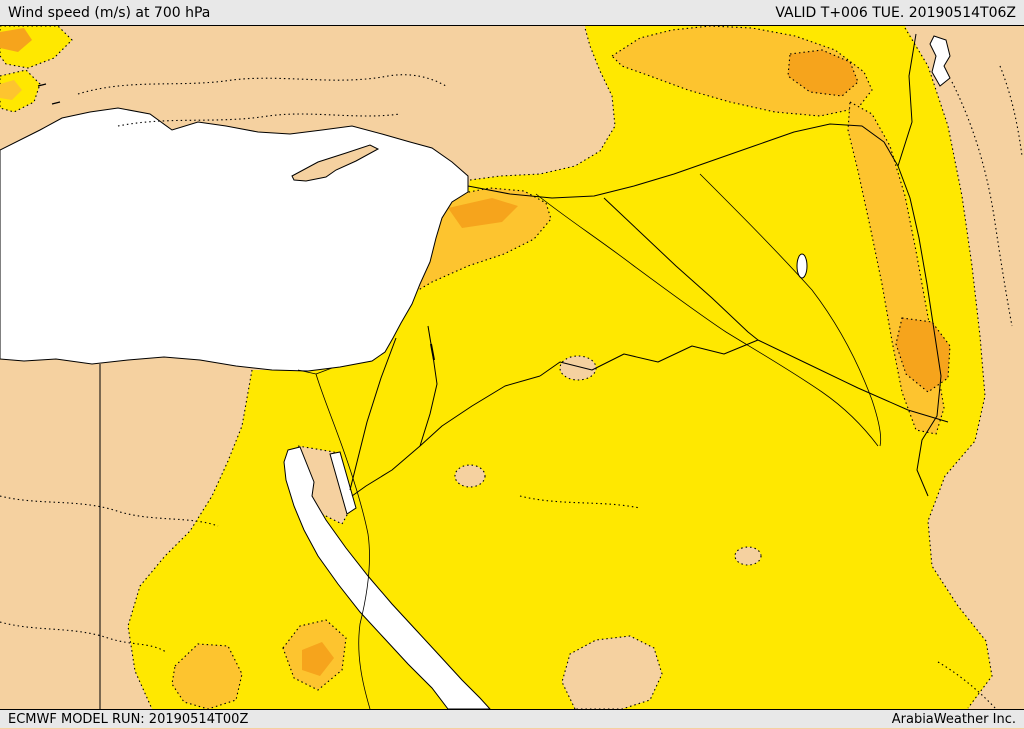 The width and height of the screenshot is (1024, 729). What do you see at coordinates (895, 12) in the screenshot?
I see `valid-time-label: VALID T+006 TUE. 20190514T06Z` at bounding box center [895, 12].